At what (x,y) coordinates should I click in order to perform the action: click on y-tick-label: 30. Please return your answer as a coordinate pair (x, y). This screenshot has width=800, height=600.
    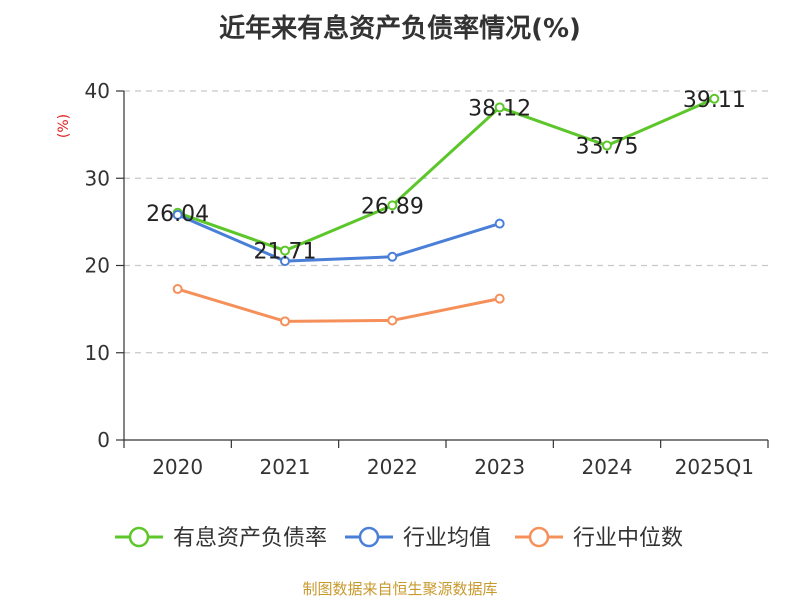
    Looking at the image, I should click on (97, 178).